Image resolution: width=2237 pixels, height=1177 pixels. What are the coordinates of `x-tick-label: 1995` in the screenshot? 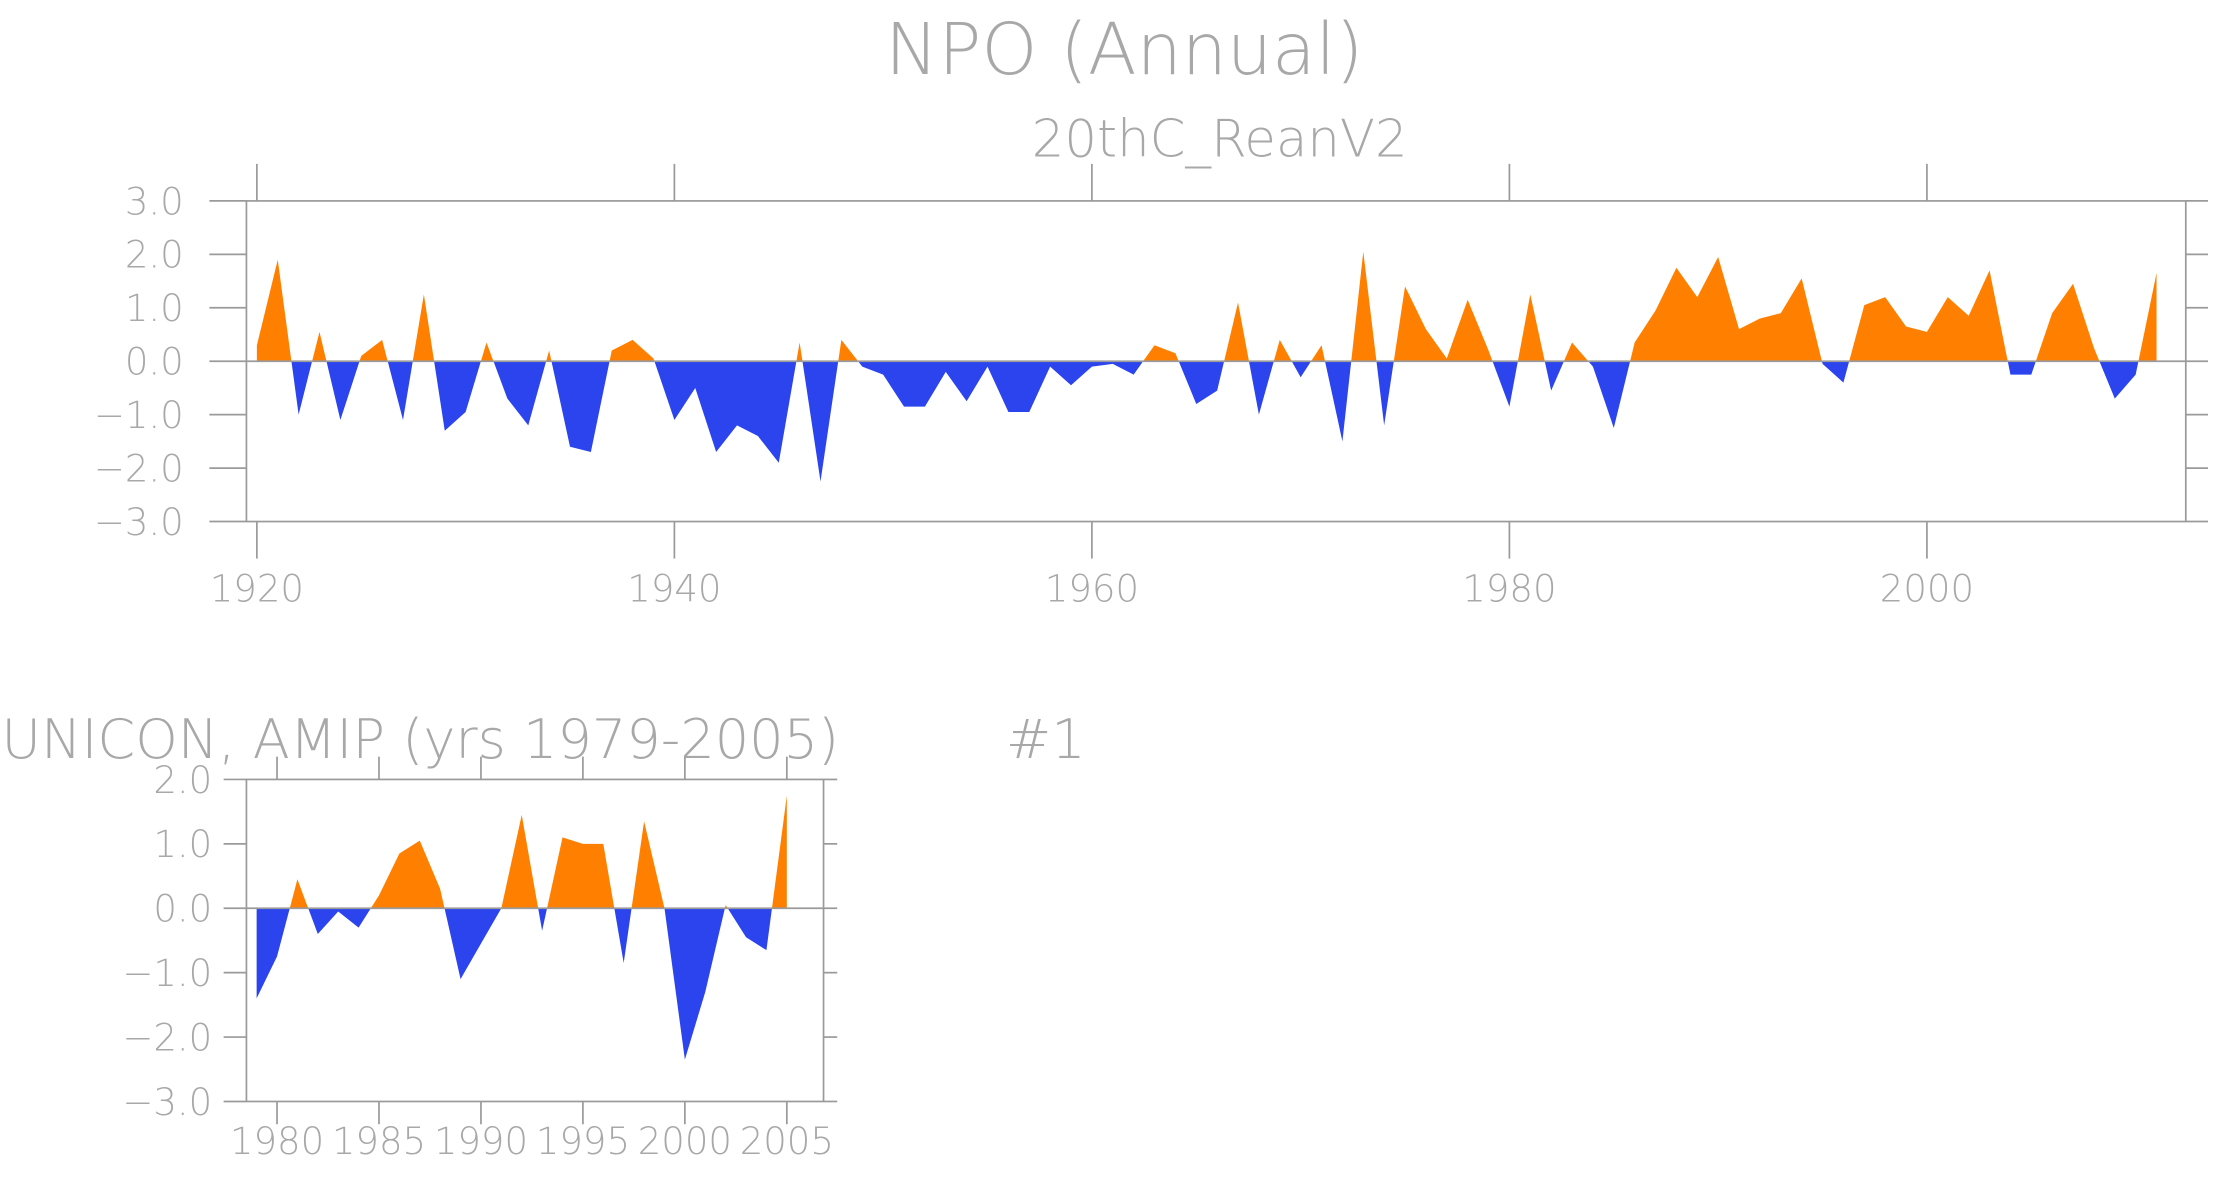 It's located at (583, 1141).